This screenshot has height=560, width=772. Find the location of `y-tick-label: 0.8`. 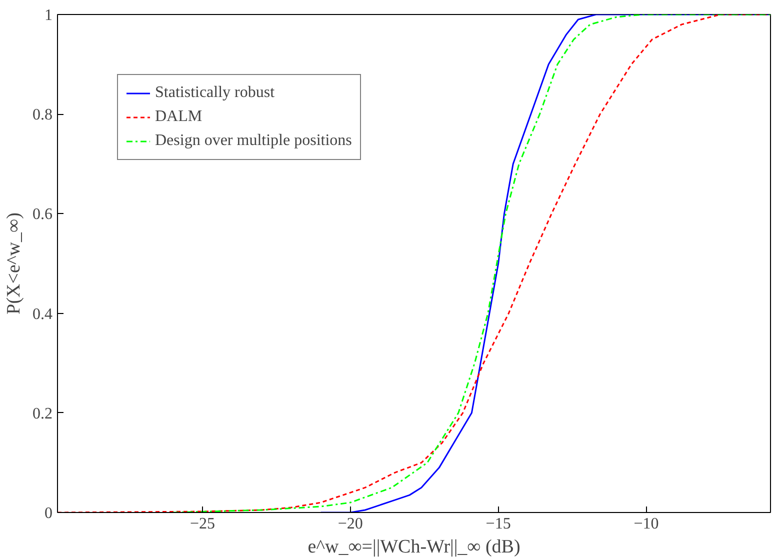

y-tick-label: 0.8 is located at coordinates (42, 115).